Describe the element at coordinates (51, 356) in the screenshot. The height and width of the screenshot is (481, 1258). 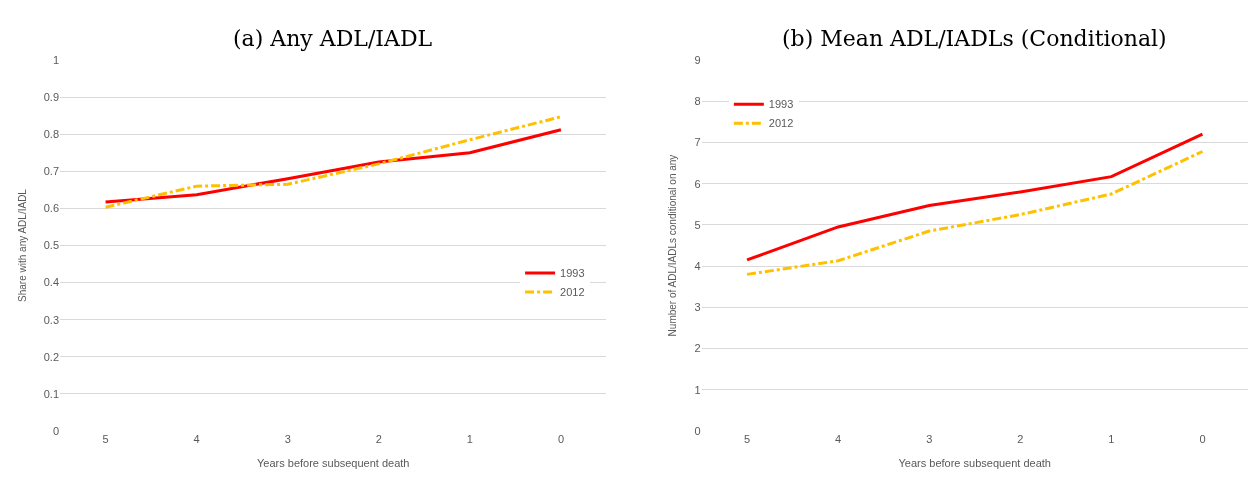
I see `y-tick-label: 0.2` at that location.